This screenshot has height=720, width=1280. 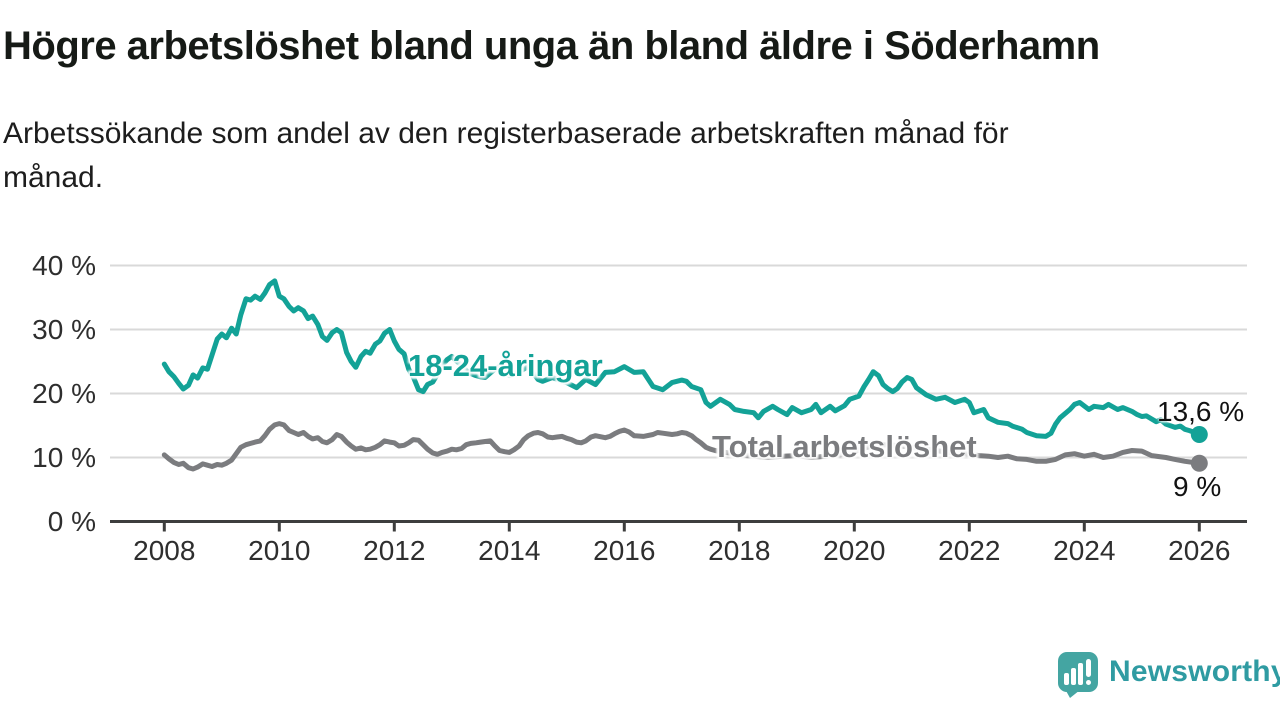 I want to click on end-value-label-young: 13,6 %, so click(x=1201, y=411).